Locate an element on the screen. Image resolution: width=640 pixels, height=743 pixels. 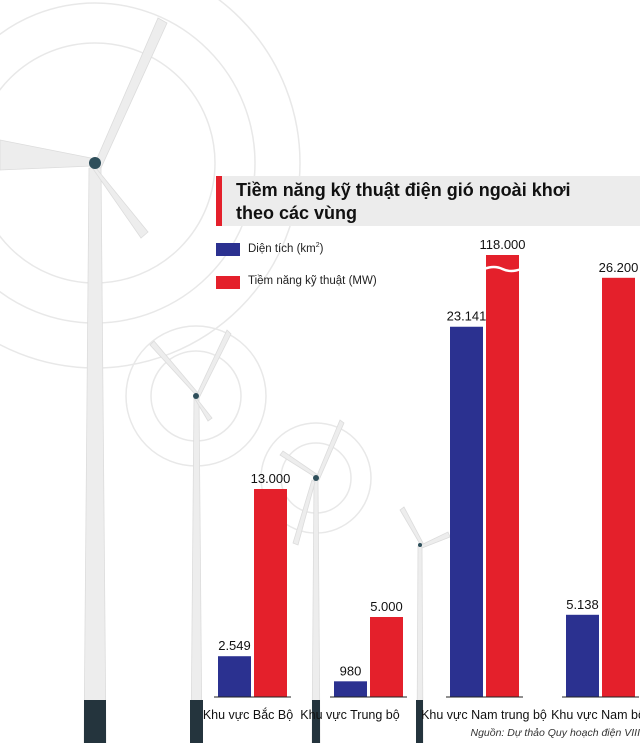
legend-label-tiem-nang: Tiềm năng kỹ thuật (MW) is located at coordinates (312, 281).